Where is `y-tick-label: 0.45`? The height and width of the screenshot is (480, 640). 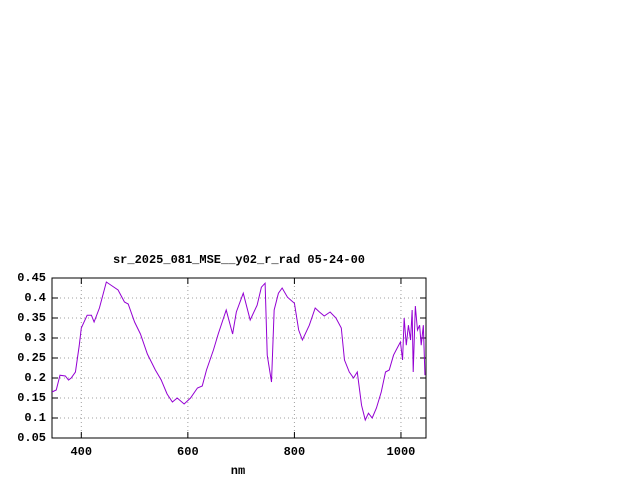
y-tick-label: 0.45 is located at coordinates (31, 278).